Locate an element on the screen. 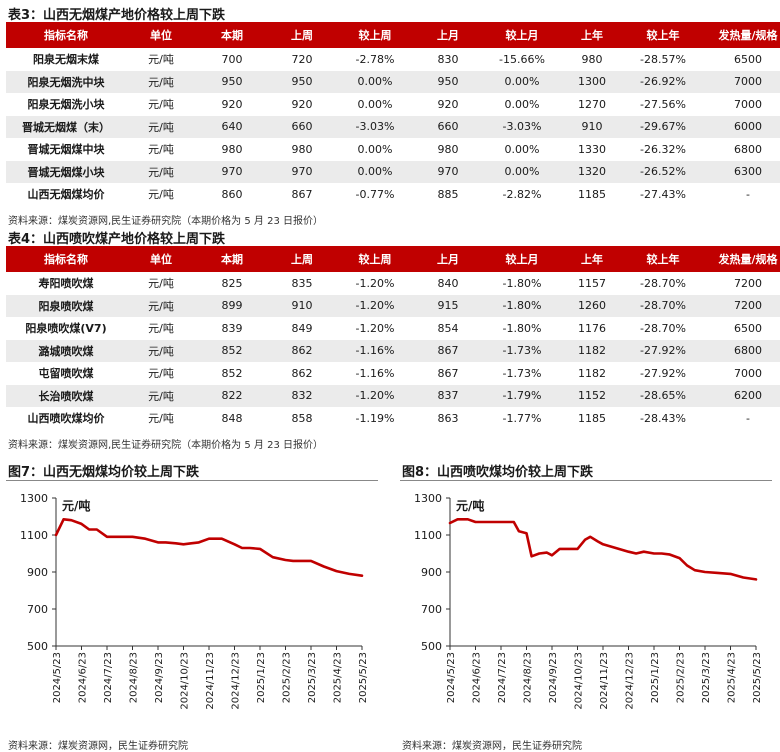 The image size is (780, 752). figure8-rule is located at coordinates (586, 480).